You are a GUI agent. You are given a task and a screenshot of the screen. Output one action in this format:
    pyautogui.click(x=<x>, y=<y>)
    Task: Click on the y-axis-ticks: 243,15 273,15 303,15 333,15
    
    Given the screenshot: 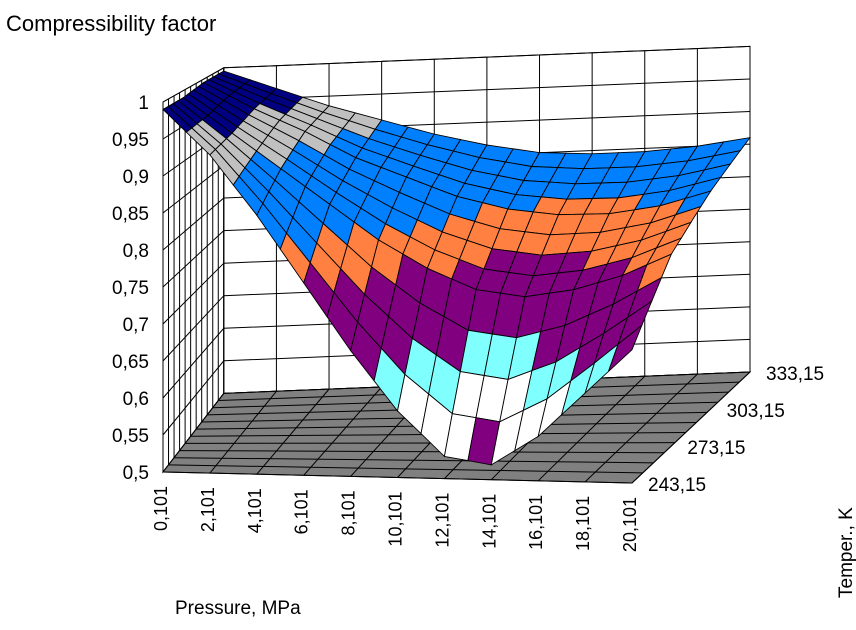 What is the action you would take?
    pyautogui.click(x=736, y=430)
    